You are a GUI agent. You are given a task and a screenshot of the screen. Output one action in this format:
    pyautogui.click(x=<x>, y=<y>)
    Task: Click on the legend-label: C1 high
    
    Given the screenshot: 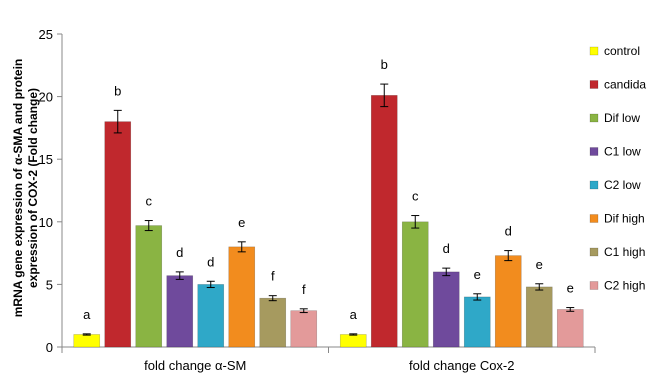 What is the action you would take?
    pyautogui.click(x=624, y=252)
    